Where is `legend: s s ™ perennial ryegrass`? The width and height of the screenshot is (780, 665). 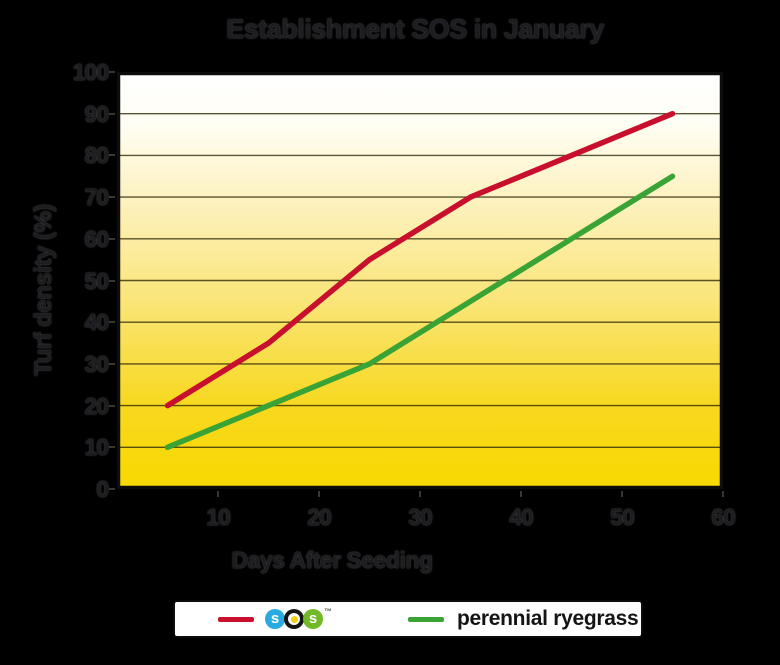
legend: s s ™ perennial ryegrass is located at coordinates (408, 619).